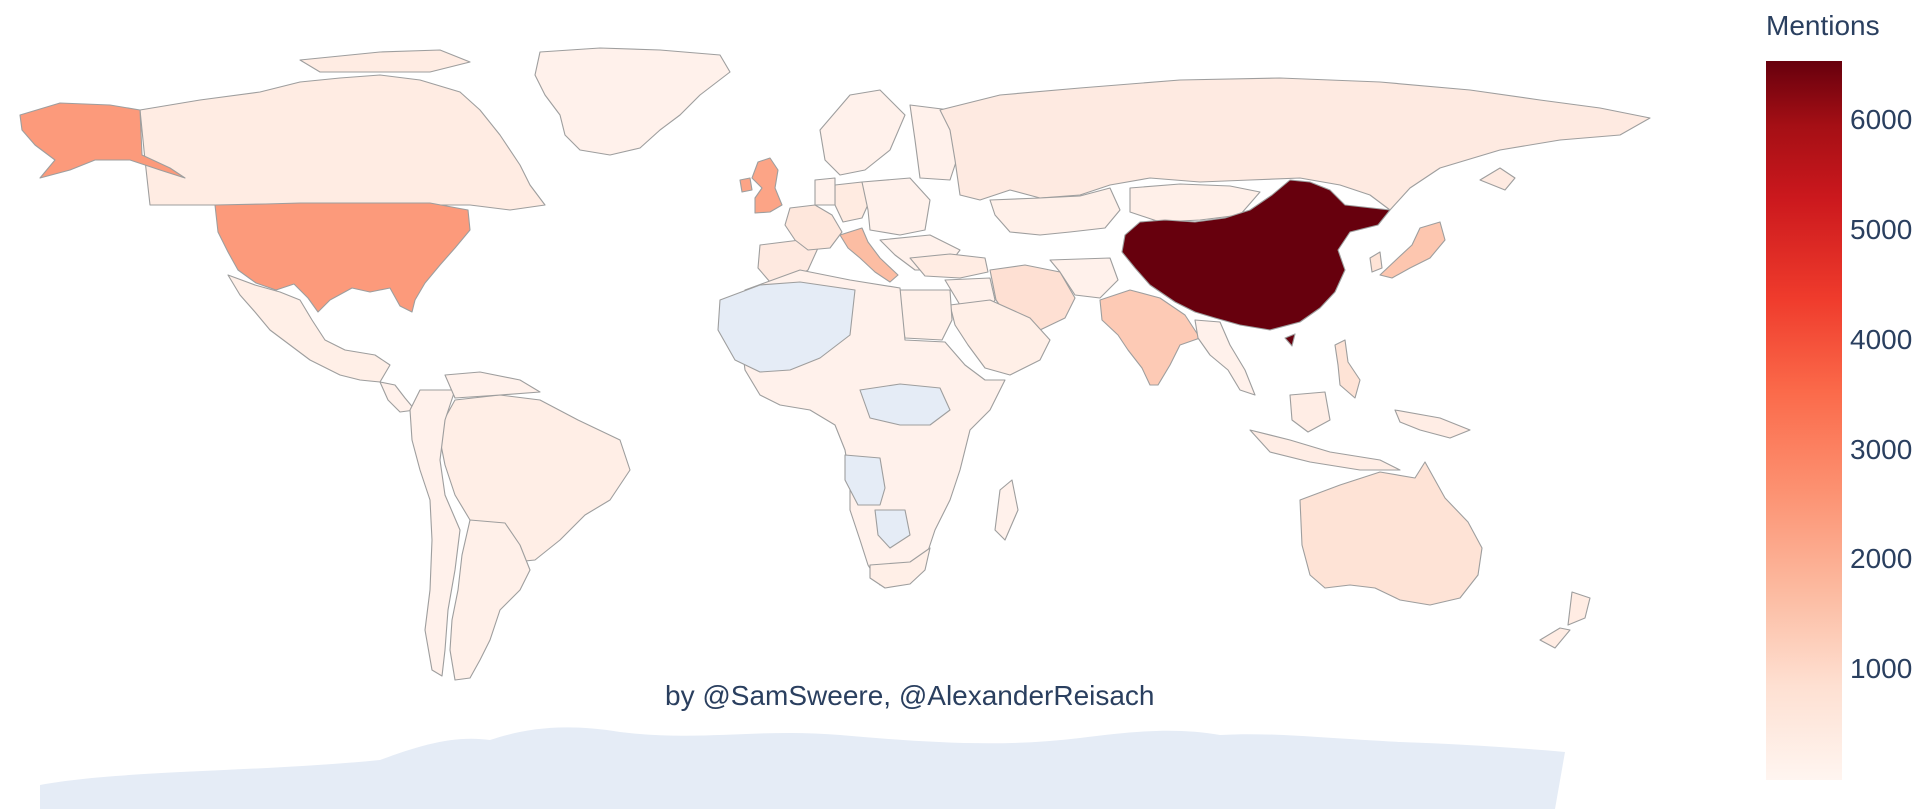  Describe the element at coordinates (1881, 120) in the screenshot. I see `colorbar-tick-label: 6000` at that location.